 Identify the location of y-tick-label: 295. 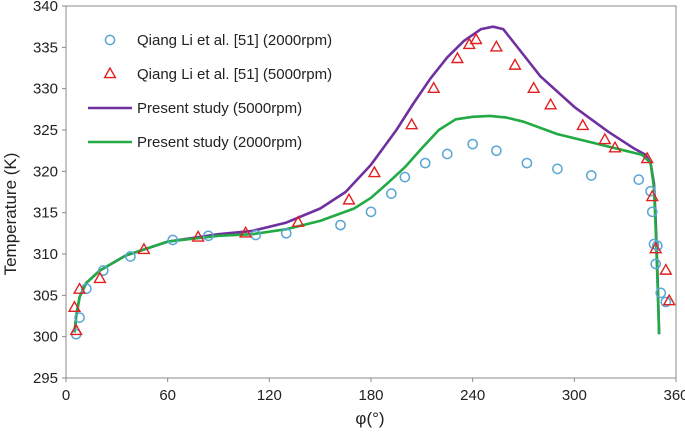
(45, 378).